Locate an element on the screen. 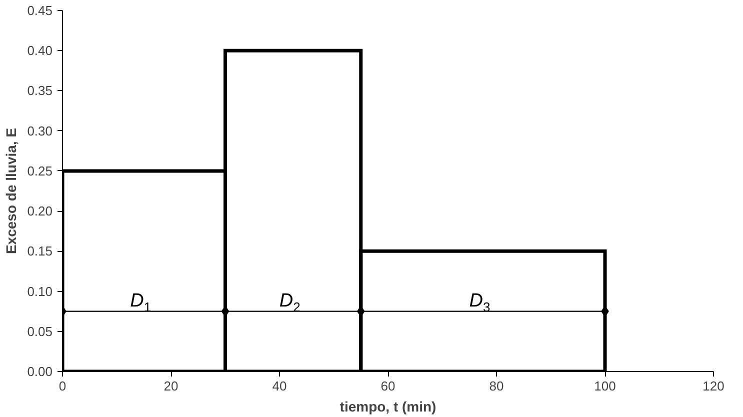 The height and width of the screenshot is (417, 743). y-tick-label: 0.40 is located at coordinates (40, 50).